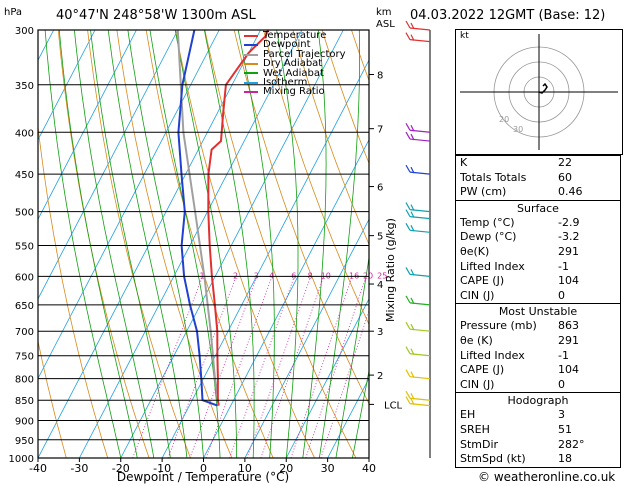 The width and height of the screenshot is (629, 486). What do you see at coordinates (245, 468) in the screenshot?
I see `temp-tick-label: 10` at bounding box center [245, 468].